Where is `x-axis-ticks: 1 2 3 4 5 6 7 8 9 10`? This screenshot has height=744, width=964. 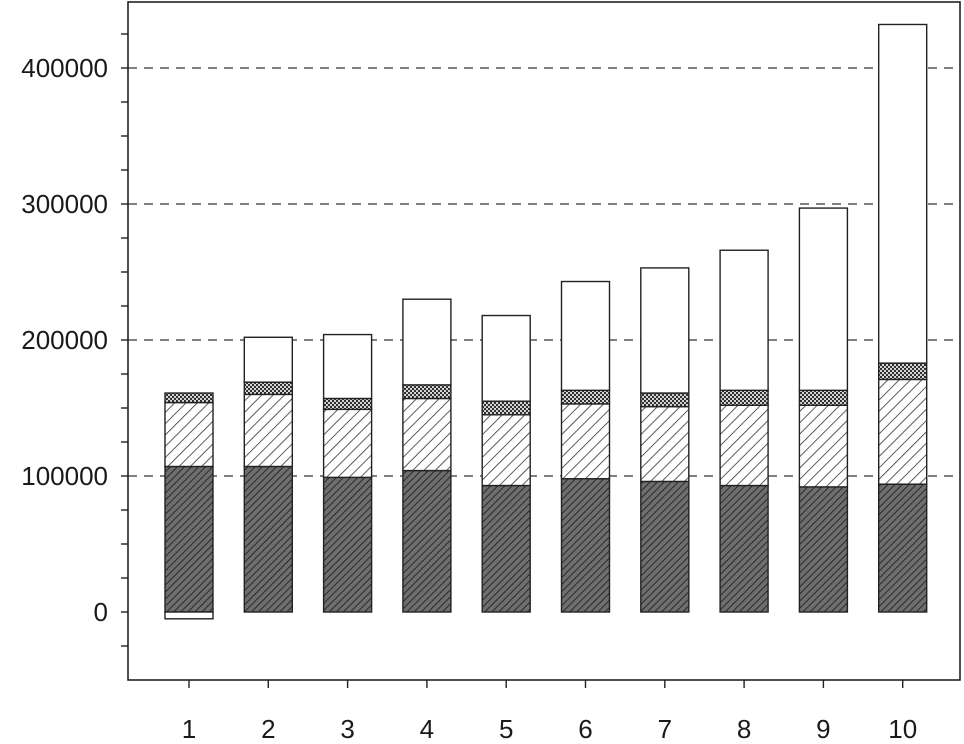
x-axis-ticks: 1 2 3 4 5 6 7 8 9 10 is located at coordinates (549, 712).